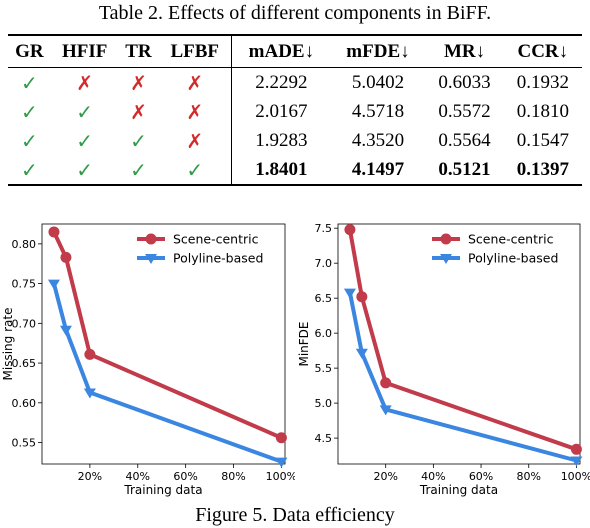 The width and height of the screenshot is (590, 528). I want to click on value-mr: 0.5564, so click(464, 140).